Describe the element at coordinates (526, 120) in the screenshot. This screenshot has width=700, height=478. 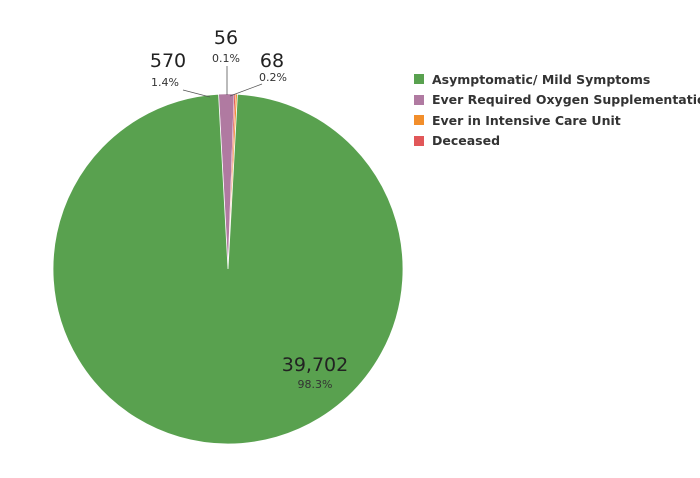
I see `legend-label: Ever in Intensive Care Unit` at that location.